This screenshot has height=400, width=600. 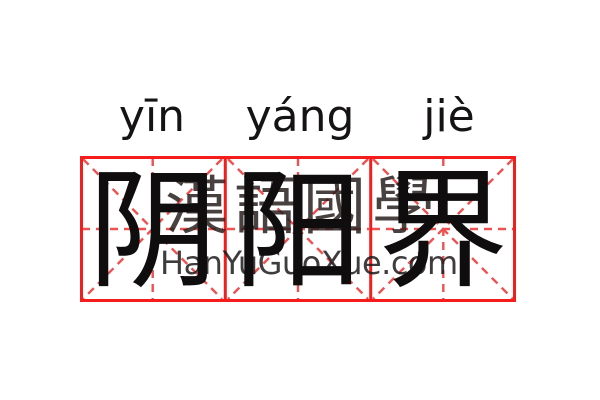 I want to click on pinyin-syllable-3: jiè, so click(x=449, y=116).